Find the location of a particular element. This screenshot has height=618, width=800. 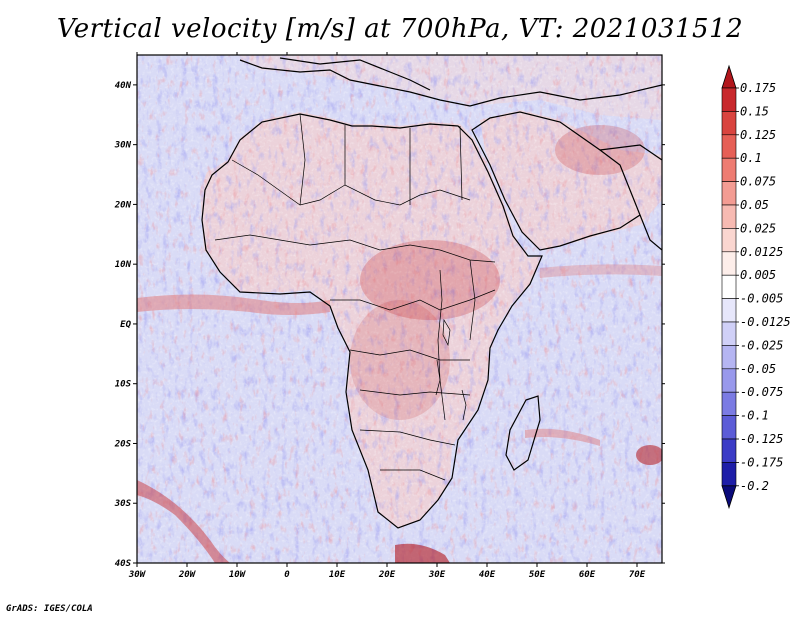

colorbar-label: 0.1 is located at coordinates (751, 158).